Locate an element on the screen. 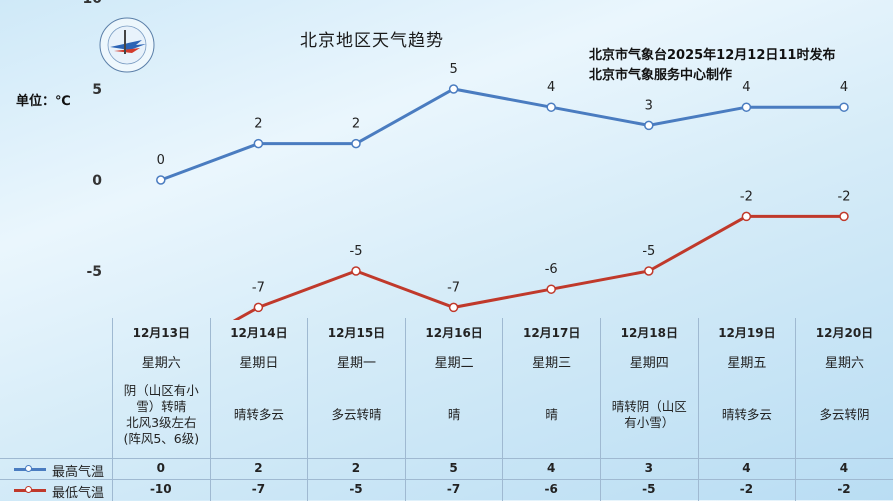  day-column: 12月15日 星期一多云转晴 is located at coordinates (356, 388).